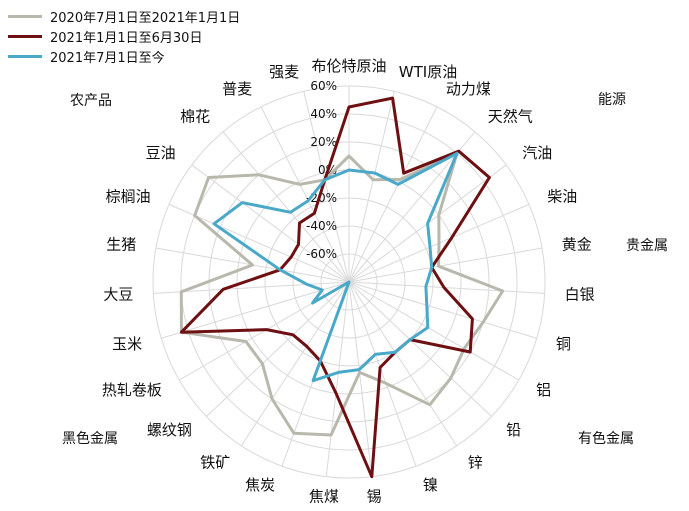  What do you see at coordinates (543, 390) in the screenshot?
I see `axis-label: 铝` at bounding box center [543, 390].